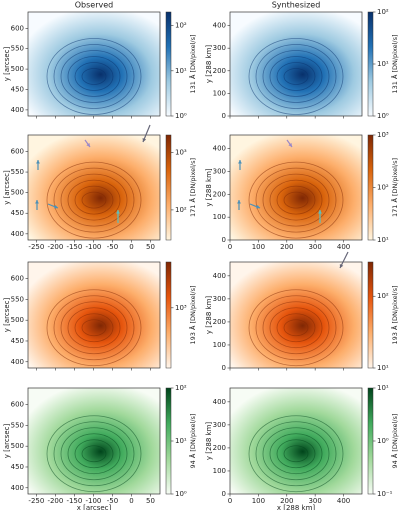  What do you see at coordinates (150, 501) in the screenshot?
I see `x-tick-label: 50` at bounding box center [150, 501].